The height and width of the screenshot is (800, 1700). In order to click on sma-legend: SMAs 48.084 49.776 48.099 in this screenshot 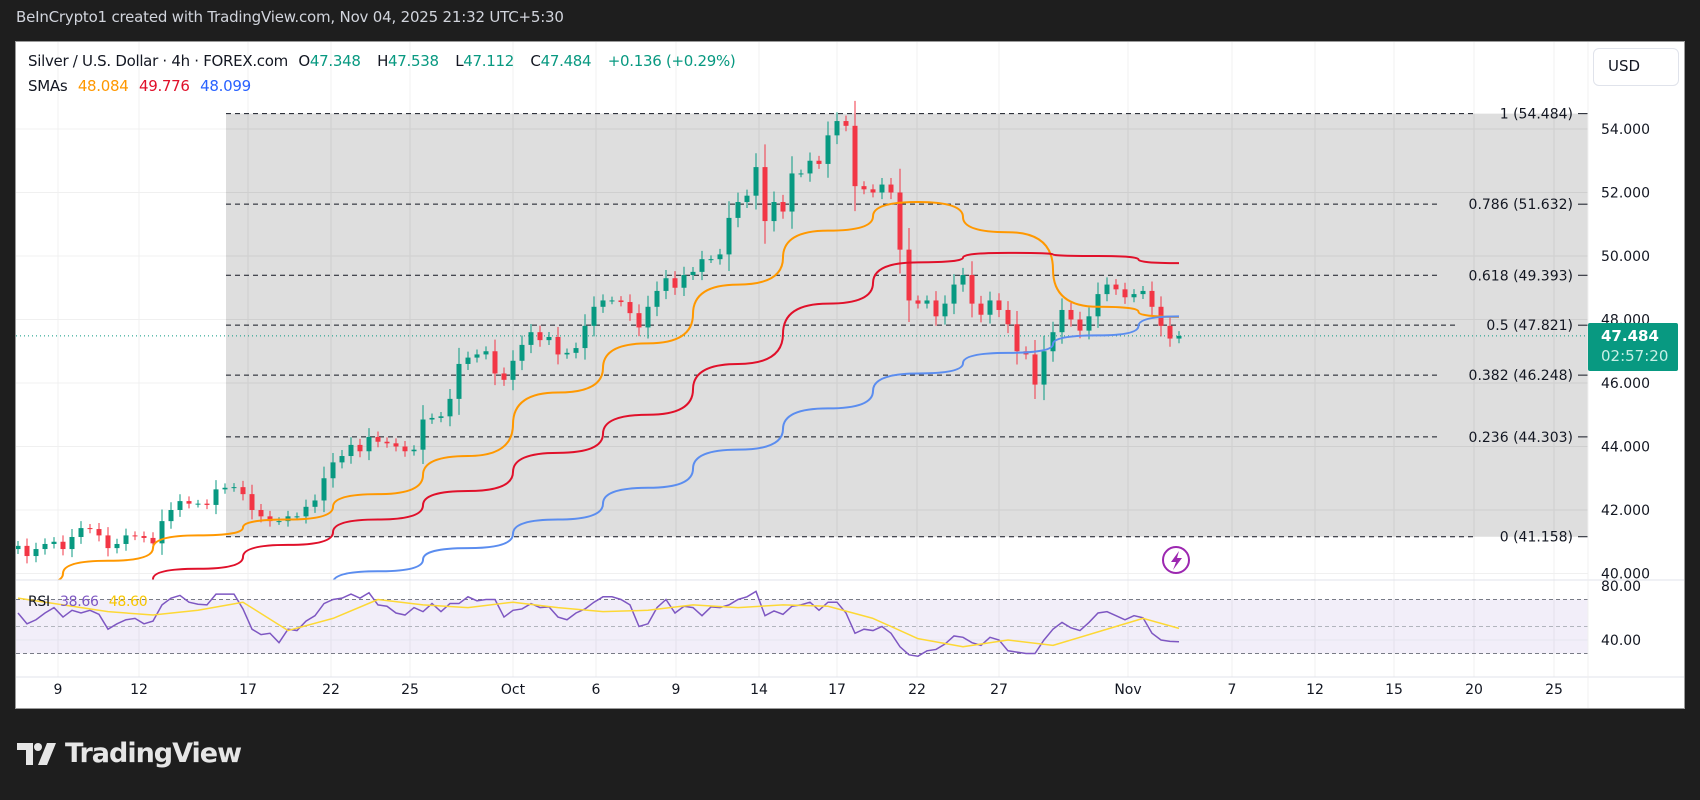, I will do `click(142, 86)`.